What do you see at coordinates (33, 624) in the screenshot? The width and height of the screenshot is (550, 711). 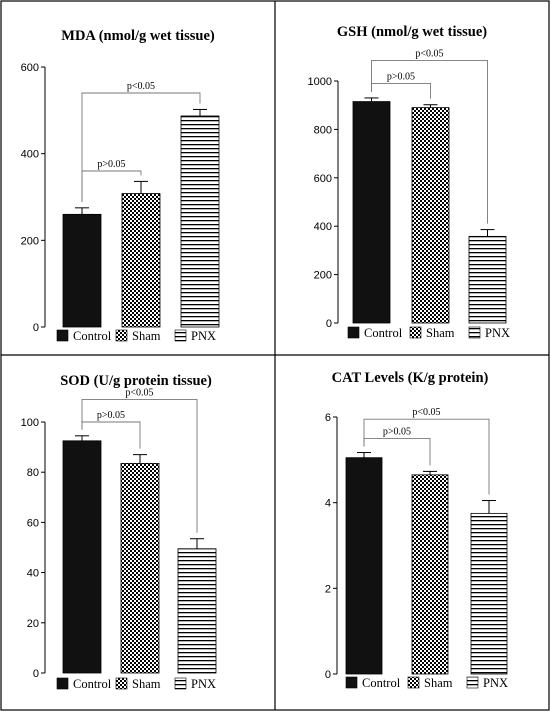 I see `y-tick-label: 20` at bounding box center [33, 624].